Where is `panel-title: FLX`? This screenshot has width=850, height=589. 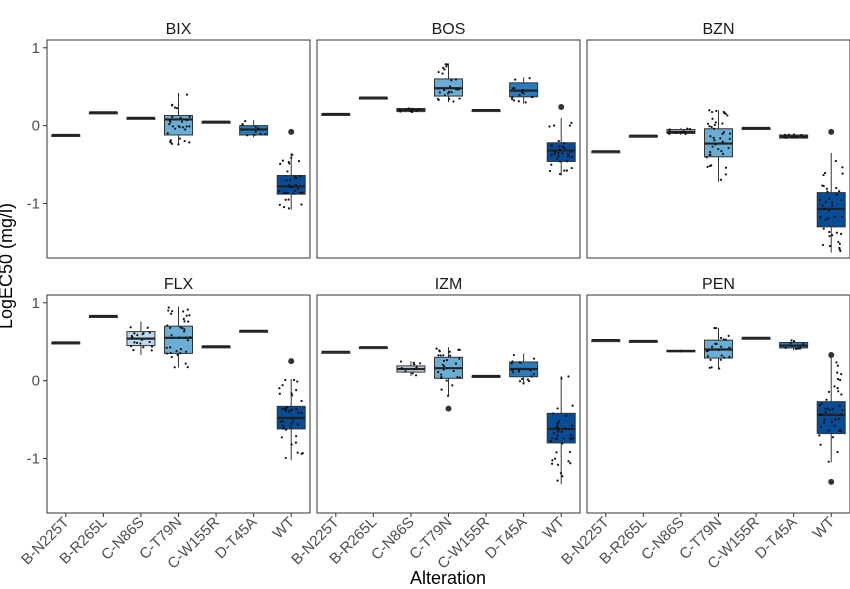 panel-title: FLX is located at coordinates (179, 284).